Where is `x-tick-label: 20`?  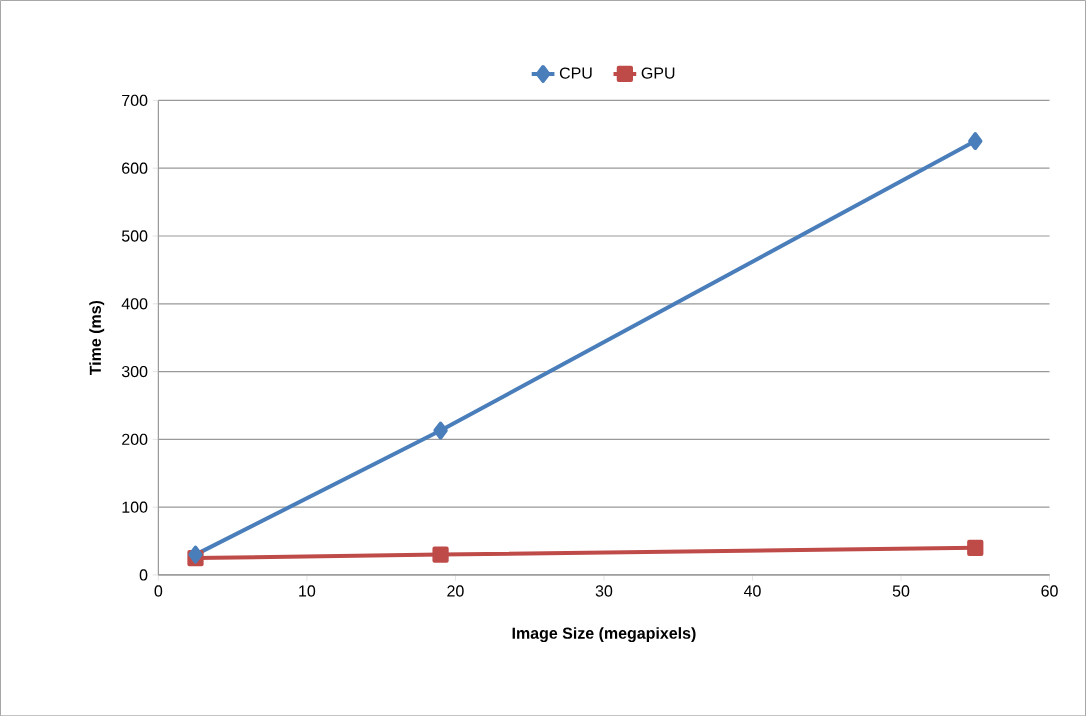 x-tick-label: 20 is located at coordinates (455, 591).